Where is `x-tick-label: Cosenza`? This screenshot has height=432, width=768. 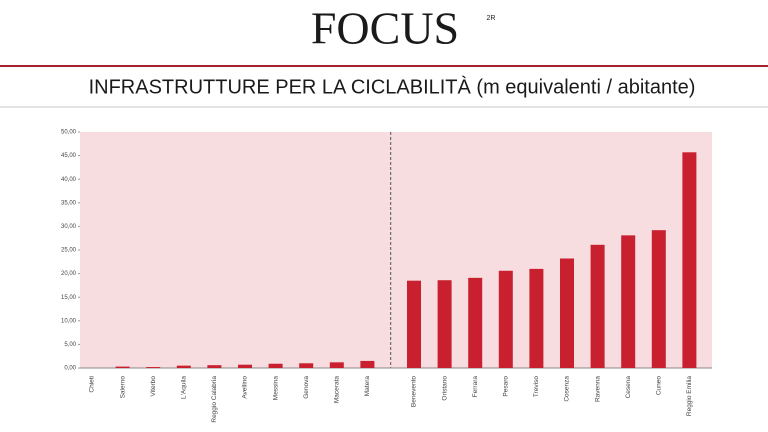
x-tick-label: Cosenza is located at coordinates (567, 389).